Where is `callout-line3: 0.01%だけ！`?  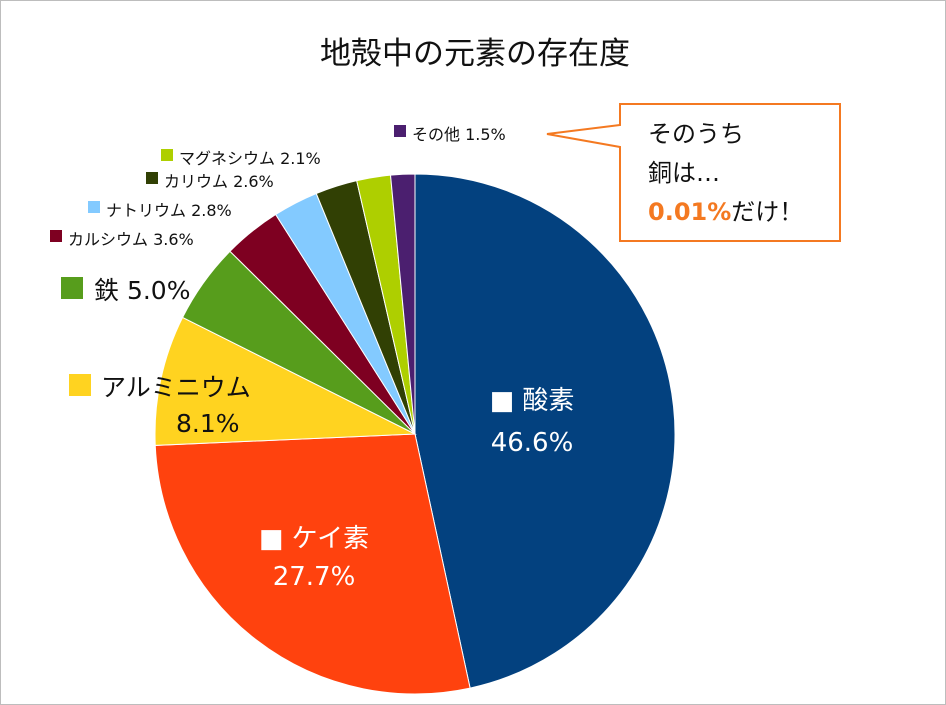 callout-line3: 0.01%だけ！ is located at coordinates (725, 212).